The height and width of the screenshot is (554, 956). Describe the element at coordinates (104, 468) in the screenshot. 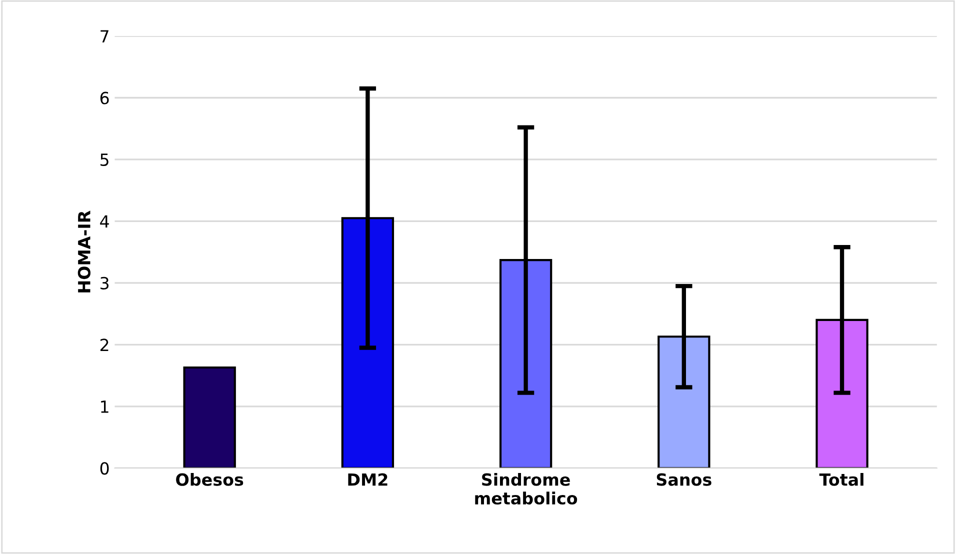

I see `y-tick-label: 0` at that location.